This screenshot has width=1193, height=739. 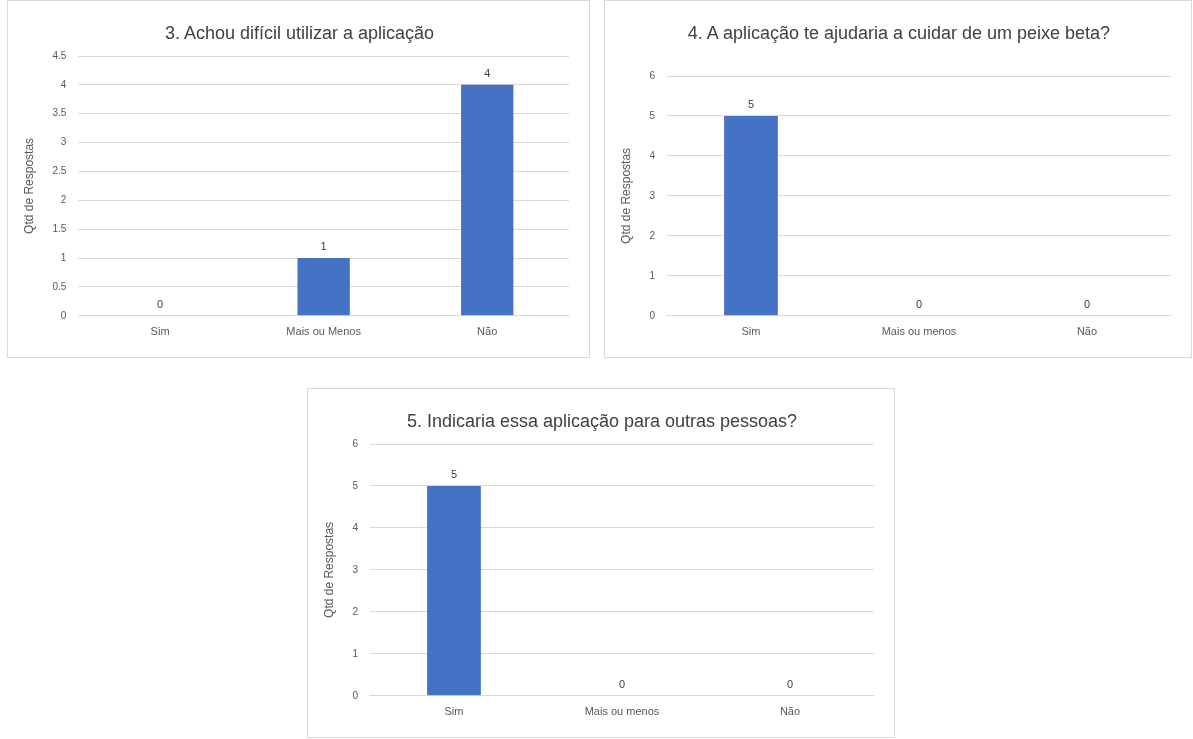 I want to click on y-tick-label: 2.5, so click(x=59, y=171).